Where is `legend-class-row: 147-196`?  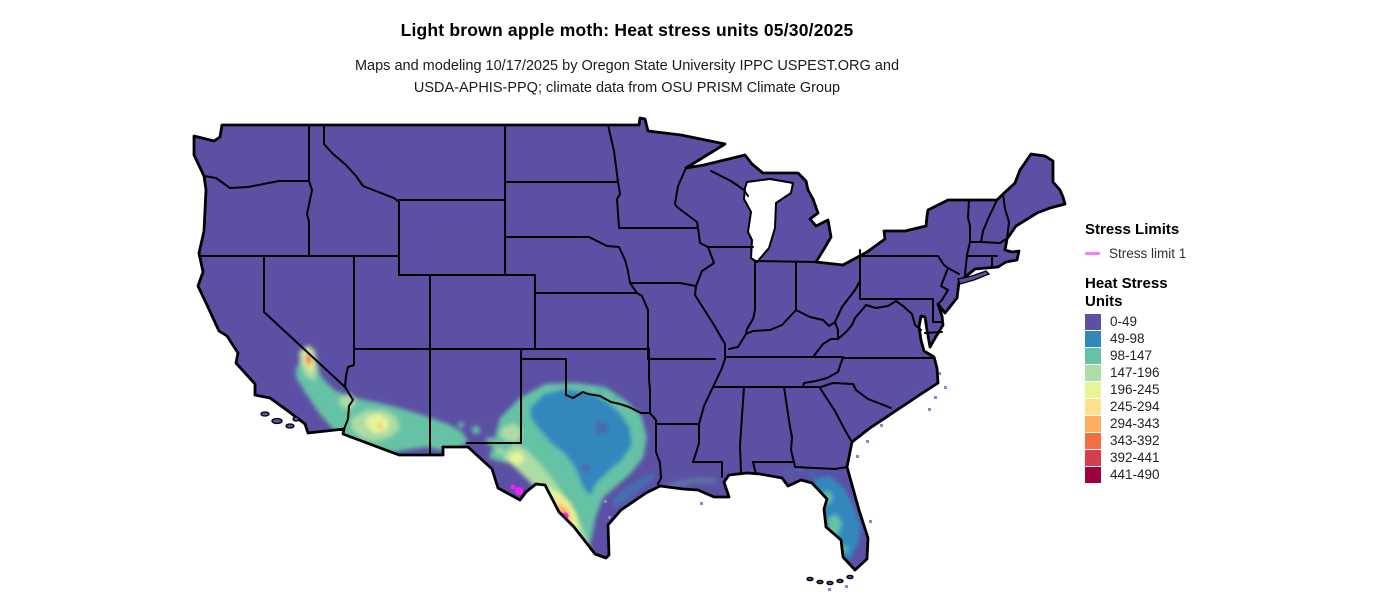 legend-class-row: 147-196 is located at coordinates (1122, 372).